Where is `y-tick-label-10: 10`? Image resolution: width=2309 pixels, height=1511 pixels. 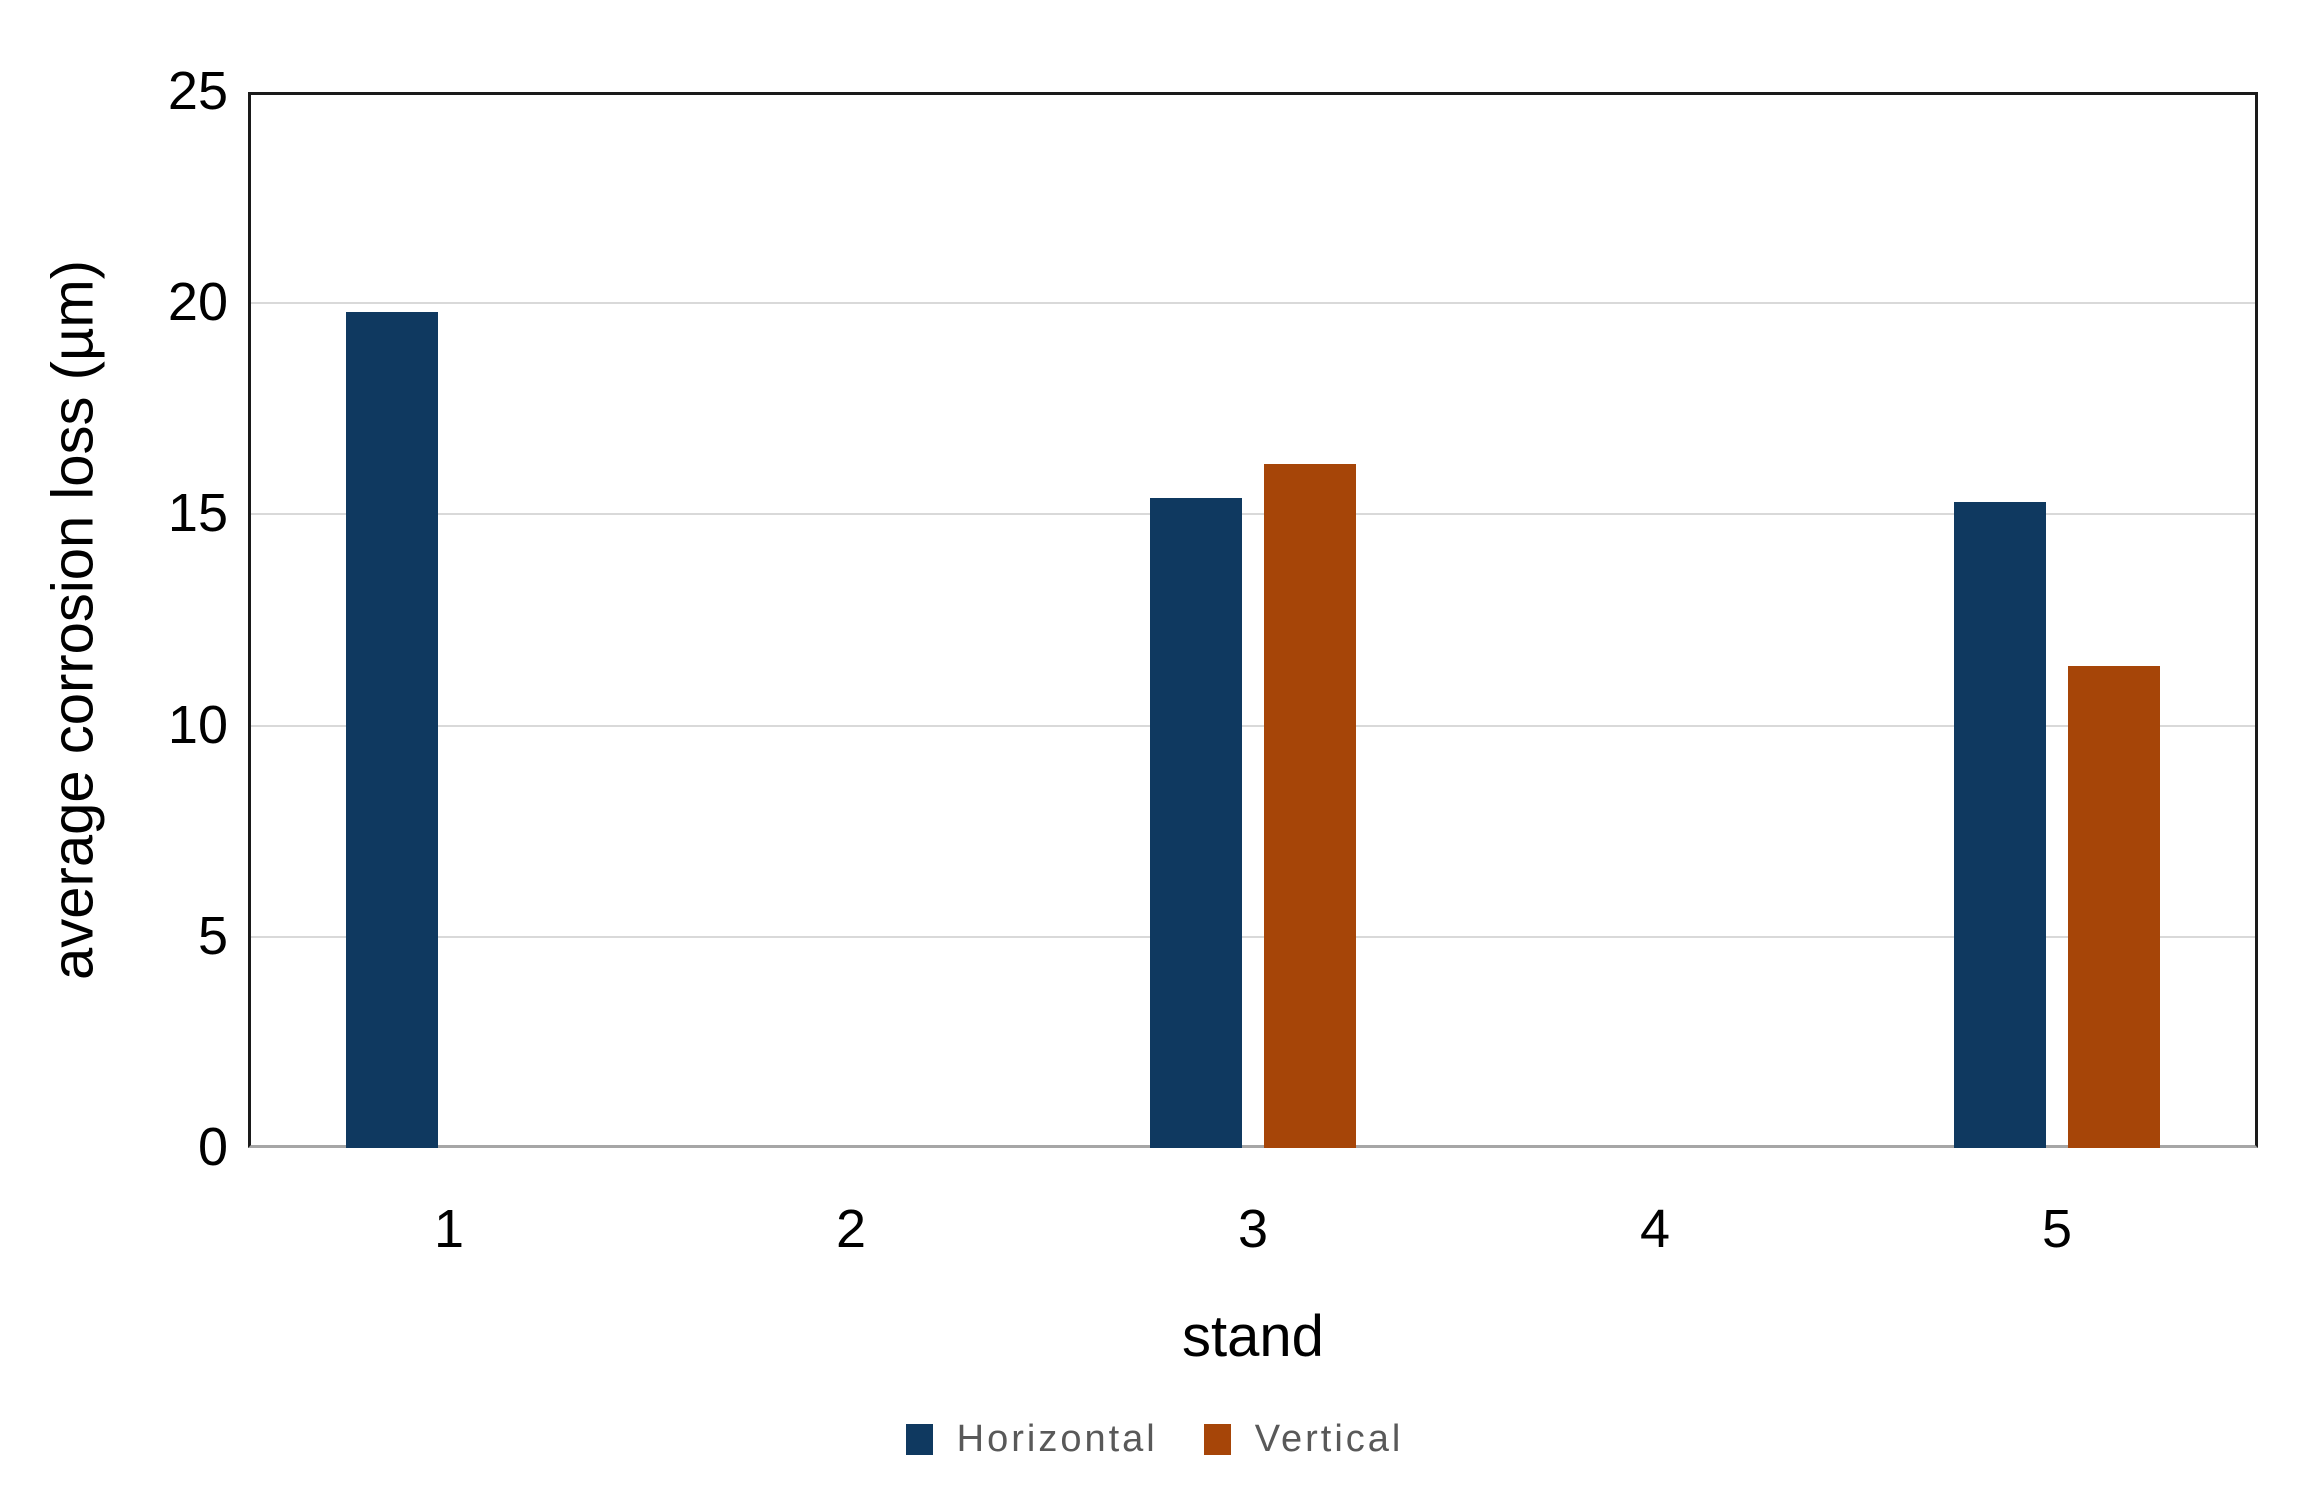
y-tick-label-10: 10 is located at coordinates (197, 724).